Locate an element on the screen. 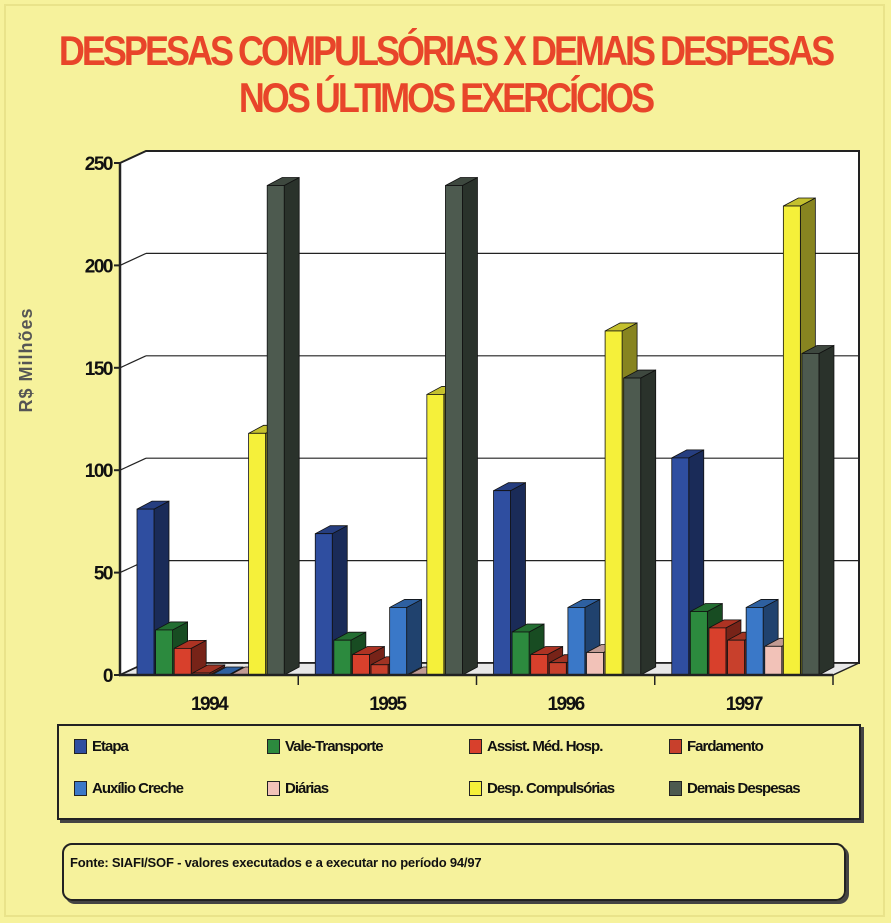 This screenshot has height=923, width=891. y-tick-label: 50 is located at coordinates (103, 574).